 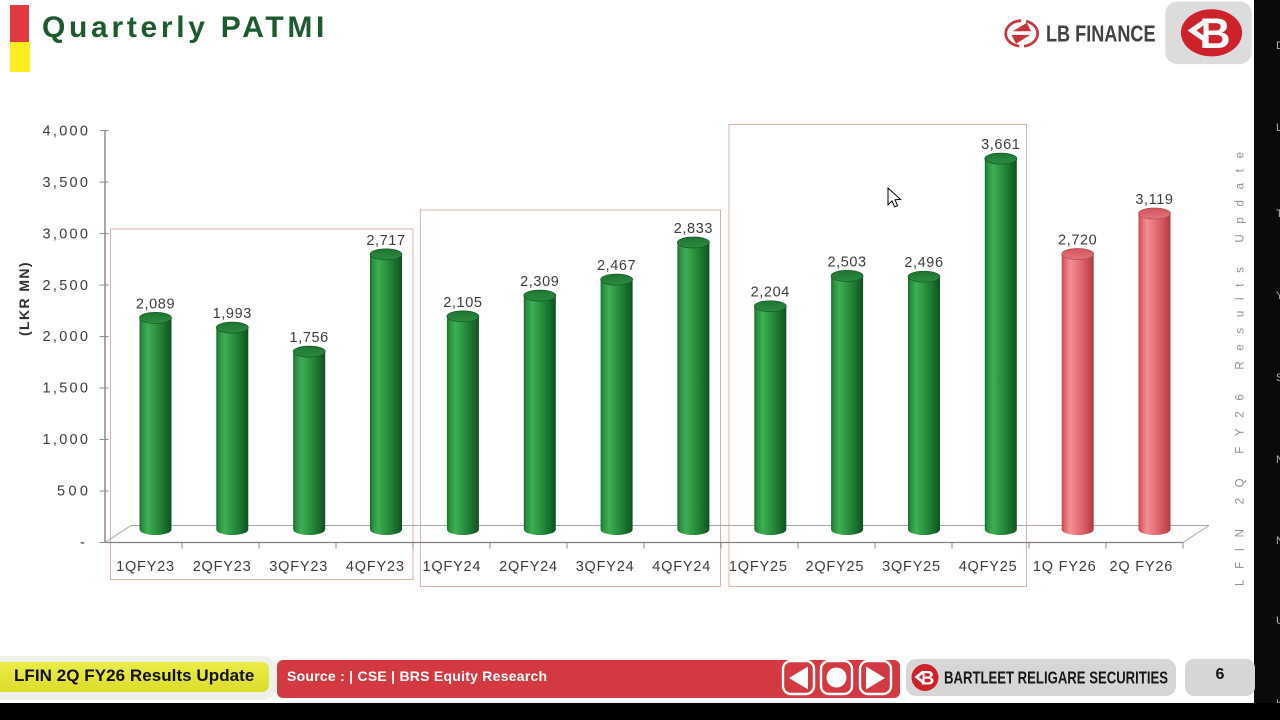 What do you see at coordinates (1000, 145) in the screenshot?
I see `svg-text: 3,661` at bounding box center [1000, 145].